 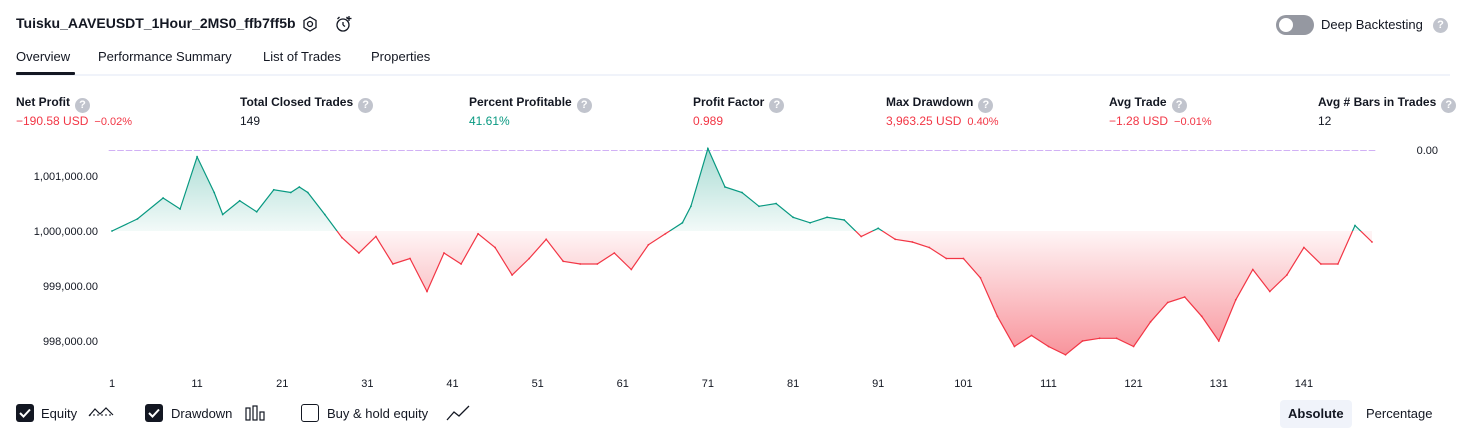 I want to click on x-axis-tick-label: 41, so click(x=452, y=384).